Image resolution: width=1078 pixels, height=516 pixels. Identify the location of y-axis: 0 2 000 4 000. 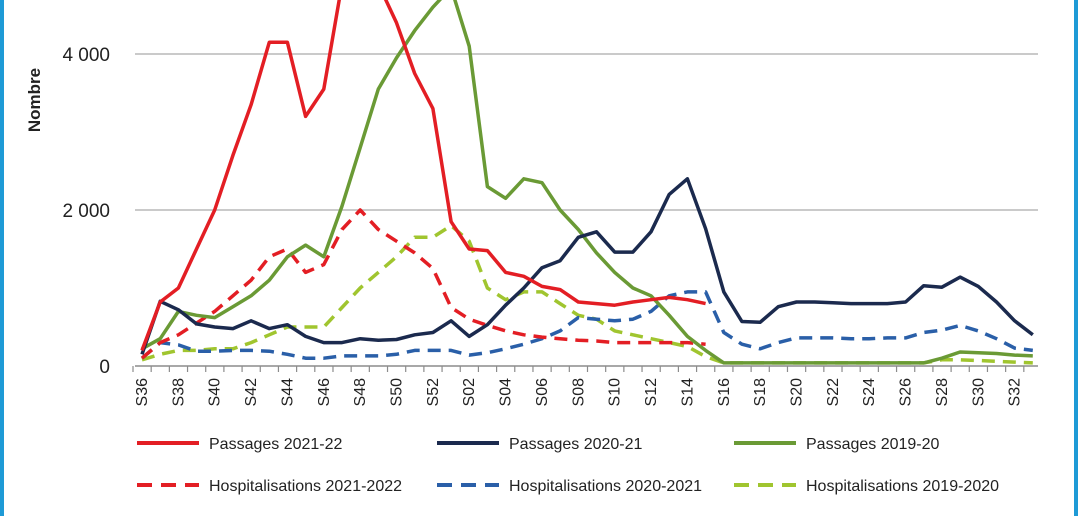
(86, 211).